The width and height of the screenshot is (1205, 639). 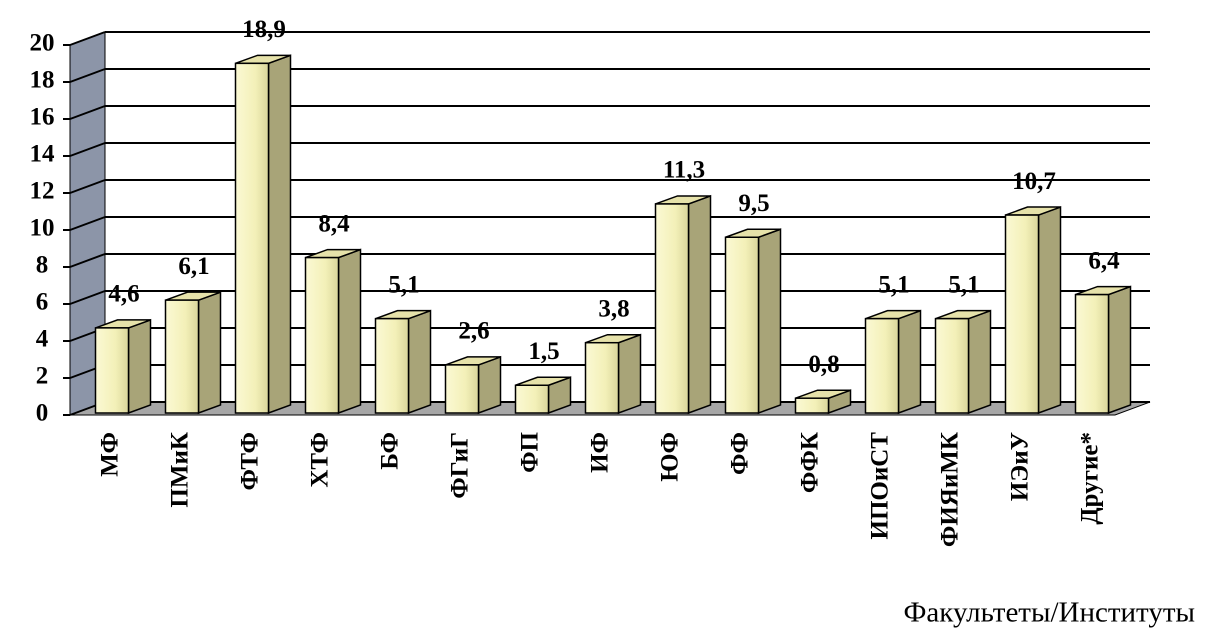 What do you see at coordinates (1090, 478) in the screenshot?
I see `x-tick-label: Другие*` at bounding box center [1090, 478].